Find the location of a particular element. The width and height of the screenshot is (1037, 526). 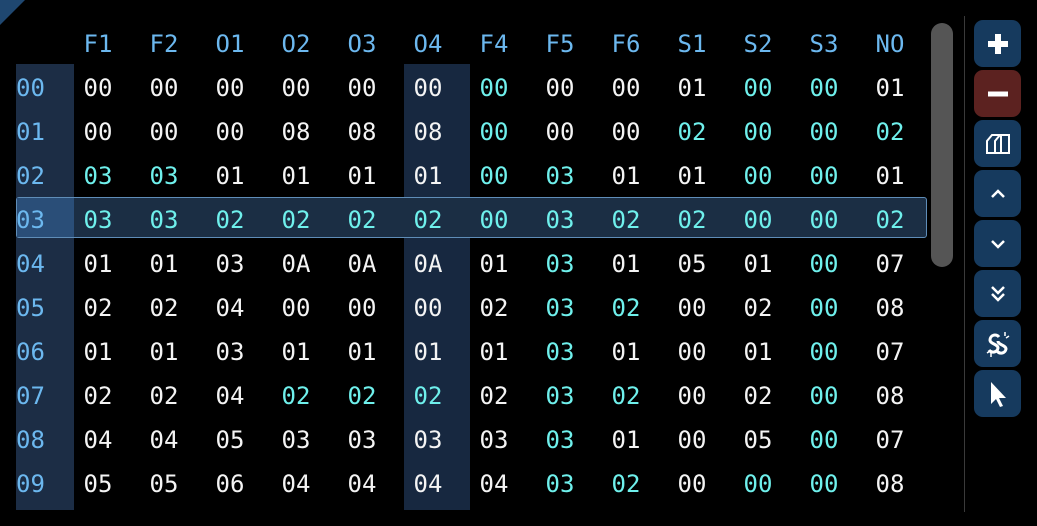

grid-cell: 06 is located at coordinates (230, 484).